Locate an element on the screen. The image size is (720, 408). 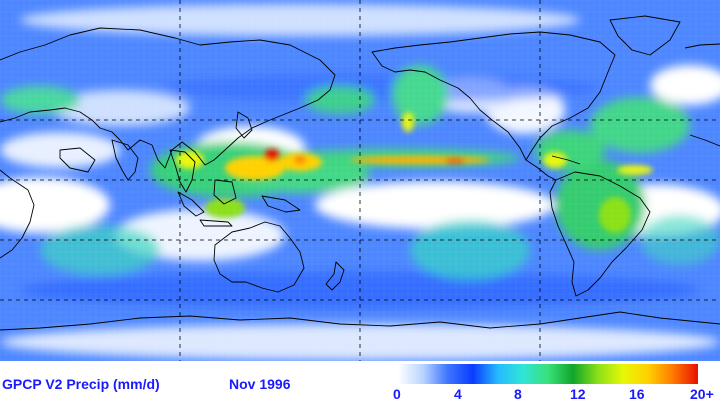
colorbar-tick-12: 12 is located at coordinates (578, 394).